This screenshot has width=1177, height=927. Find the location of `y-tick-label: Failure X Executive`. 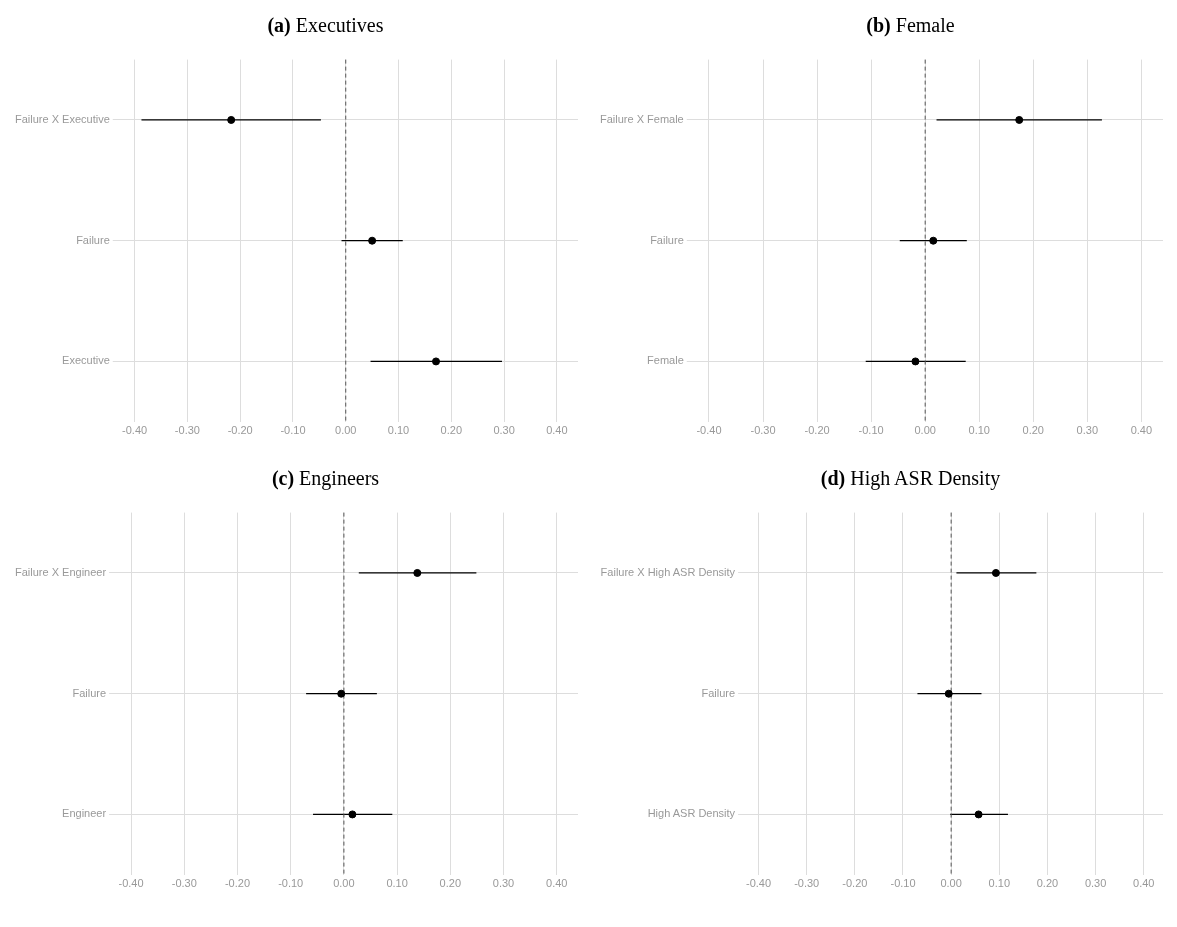

y-tick-label: Failure X Executive is located at coordinates (62, 119).